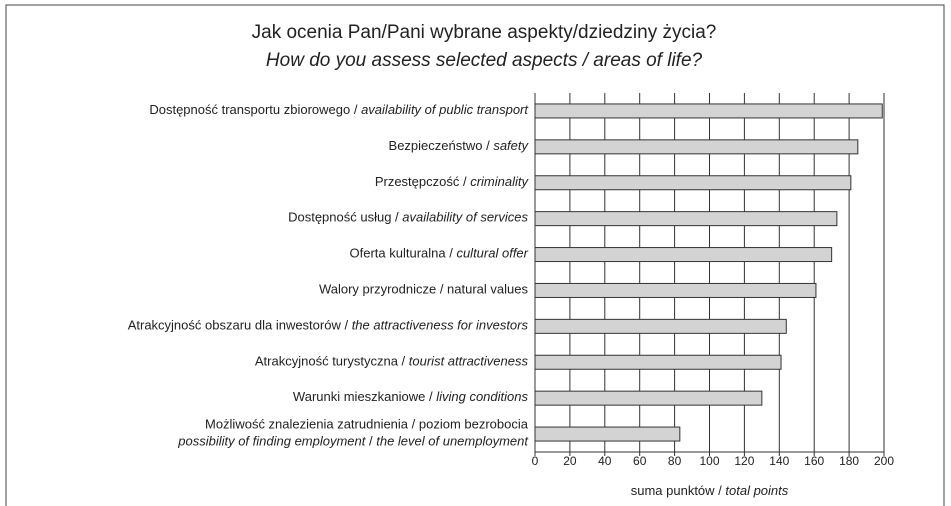 This screenshot has width=951, height=506. Describe the element at coordinates (570, 461) in the screenshot. I see `x-tick-label: 20` at that location.